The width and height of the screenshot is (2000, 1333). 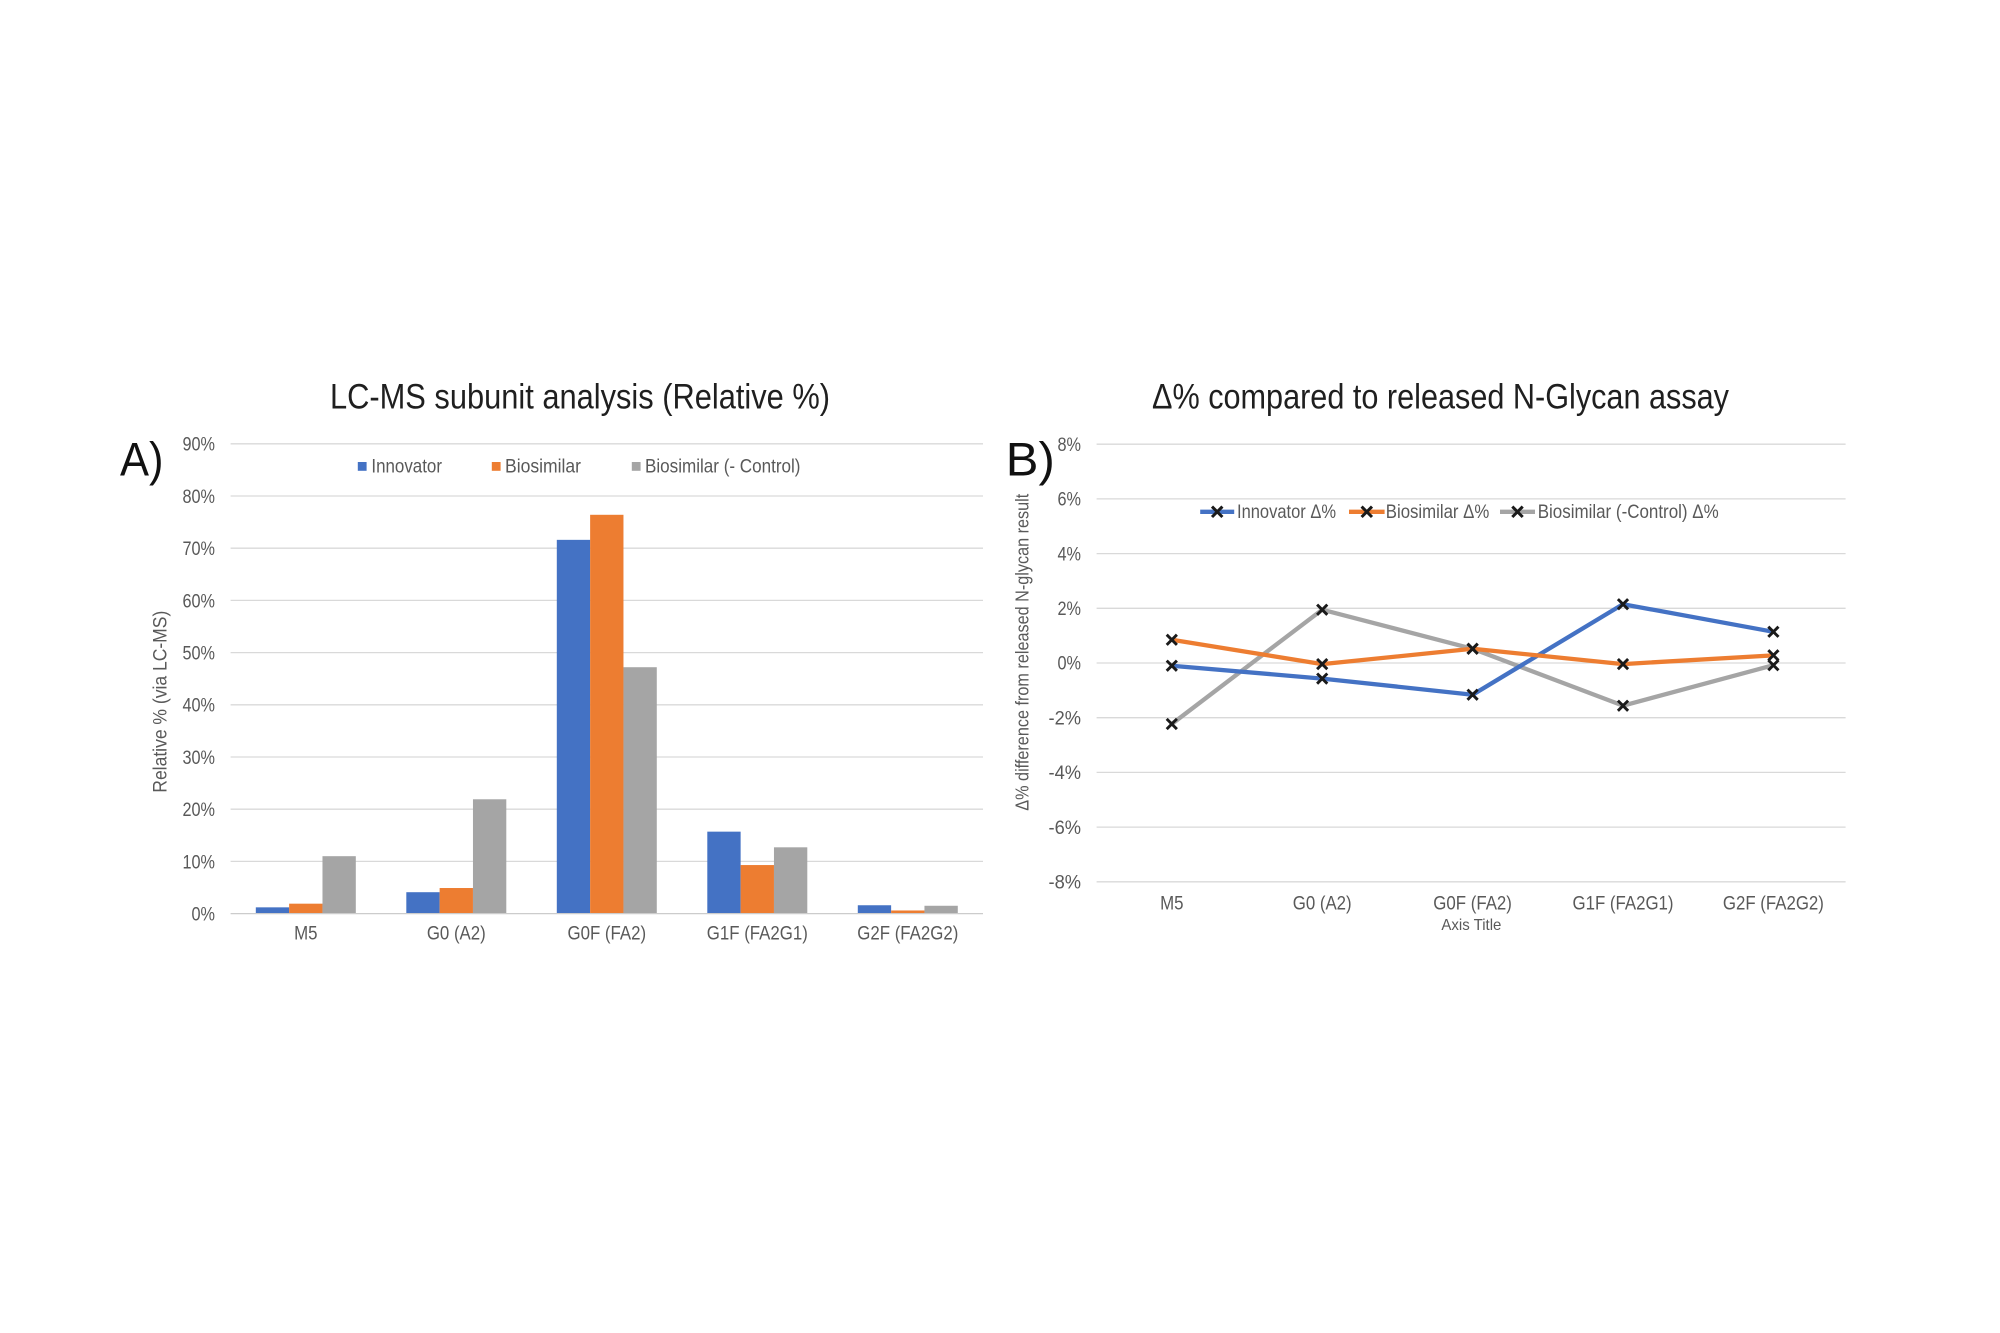 I want to click on svg-text: 10%, so click(x=199, y=862).